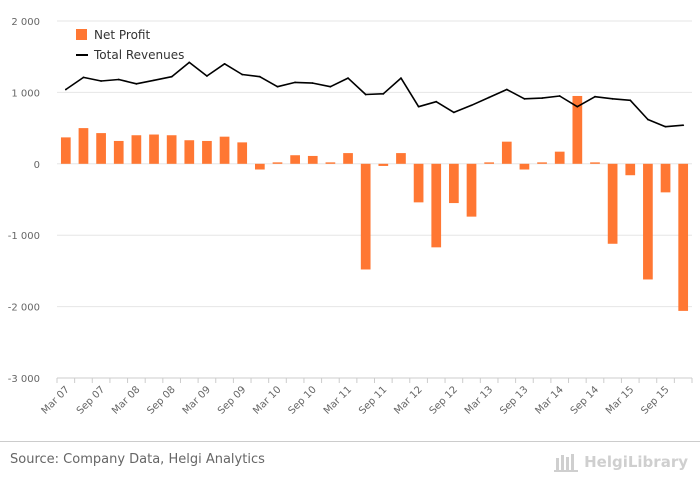 The image size is (700, 484). Describe the element at coordinates (621, 462) in the screenshot. I see `brand-logo: HelgiLibrary` at that location.